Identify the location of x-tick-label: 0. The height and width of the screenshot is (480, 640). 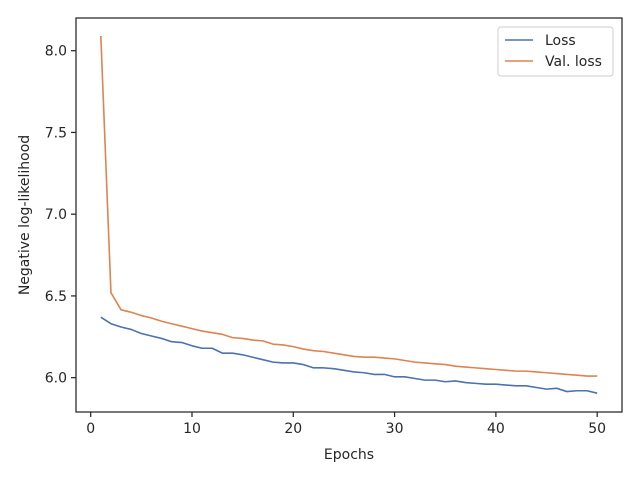
(90, 429).